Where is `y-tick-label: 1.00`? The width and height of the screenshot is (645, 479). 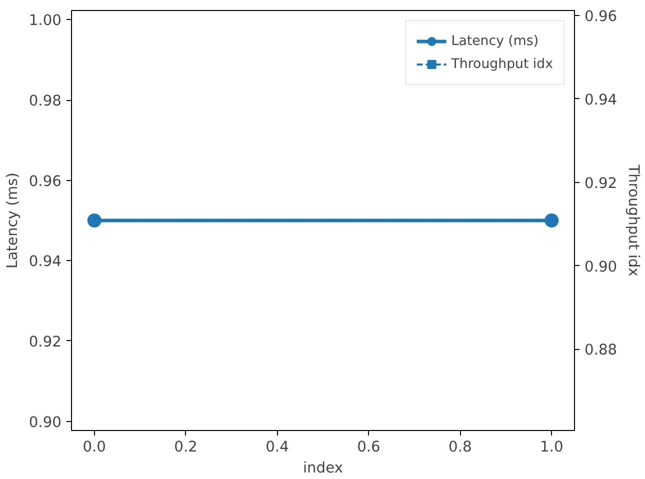
y-tick-label: 1.00 is located at coordinates (45, 21).